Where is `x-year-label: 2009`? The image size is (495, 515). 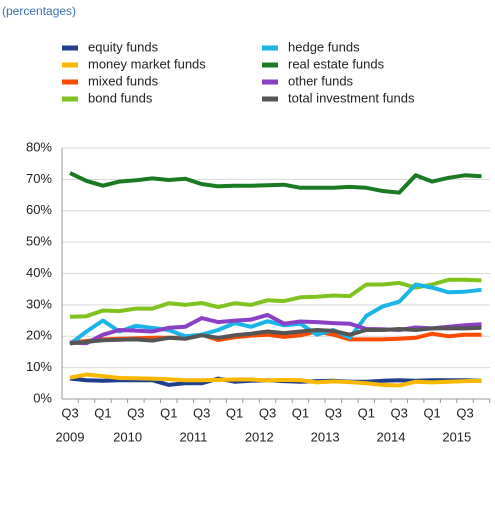
x-year-label: 2009 is located at coordinates (70, 436).